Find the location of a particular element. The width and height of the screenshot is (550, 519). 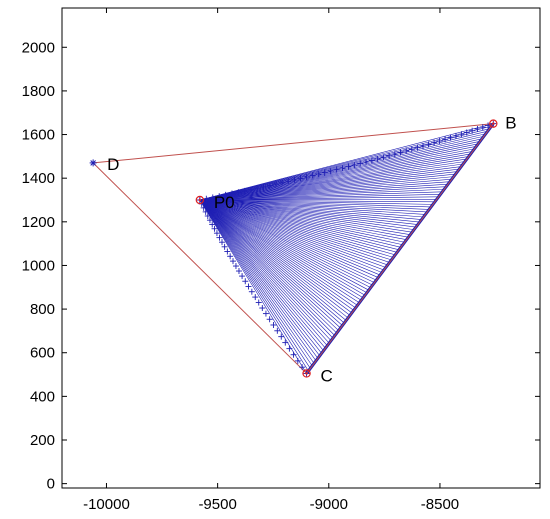

y-tick-label: 1200 is located at coordinates (38, 222).